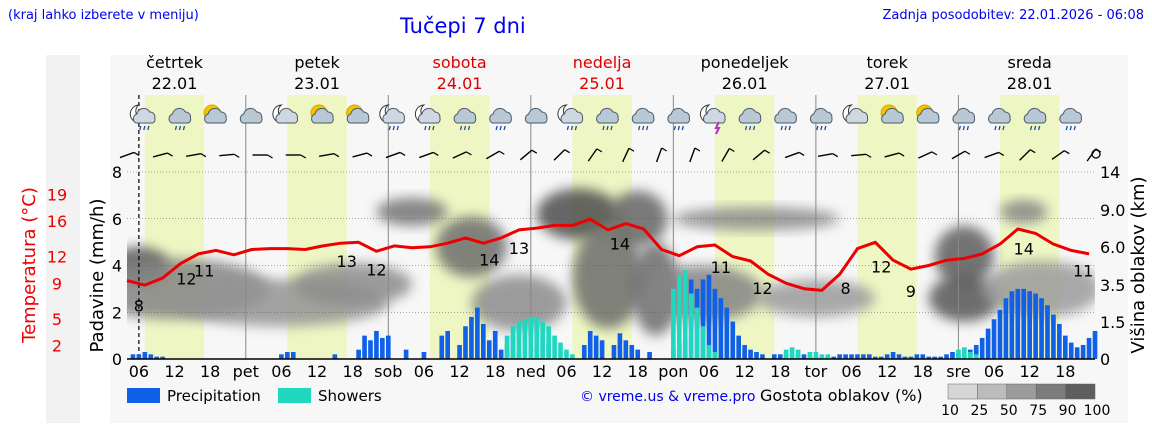 This screenshot has width=1152, height=443. Describe the element at coordinates (246, 371) in the screenshot. I see `x-tick-label: pet` at that location.